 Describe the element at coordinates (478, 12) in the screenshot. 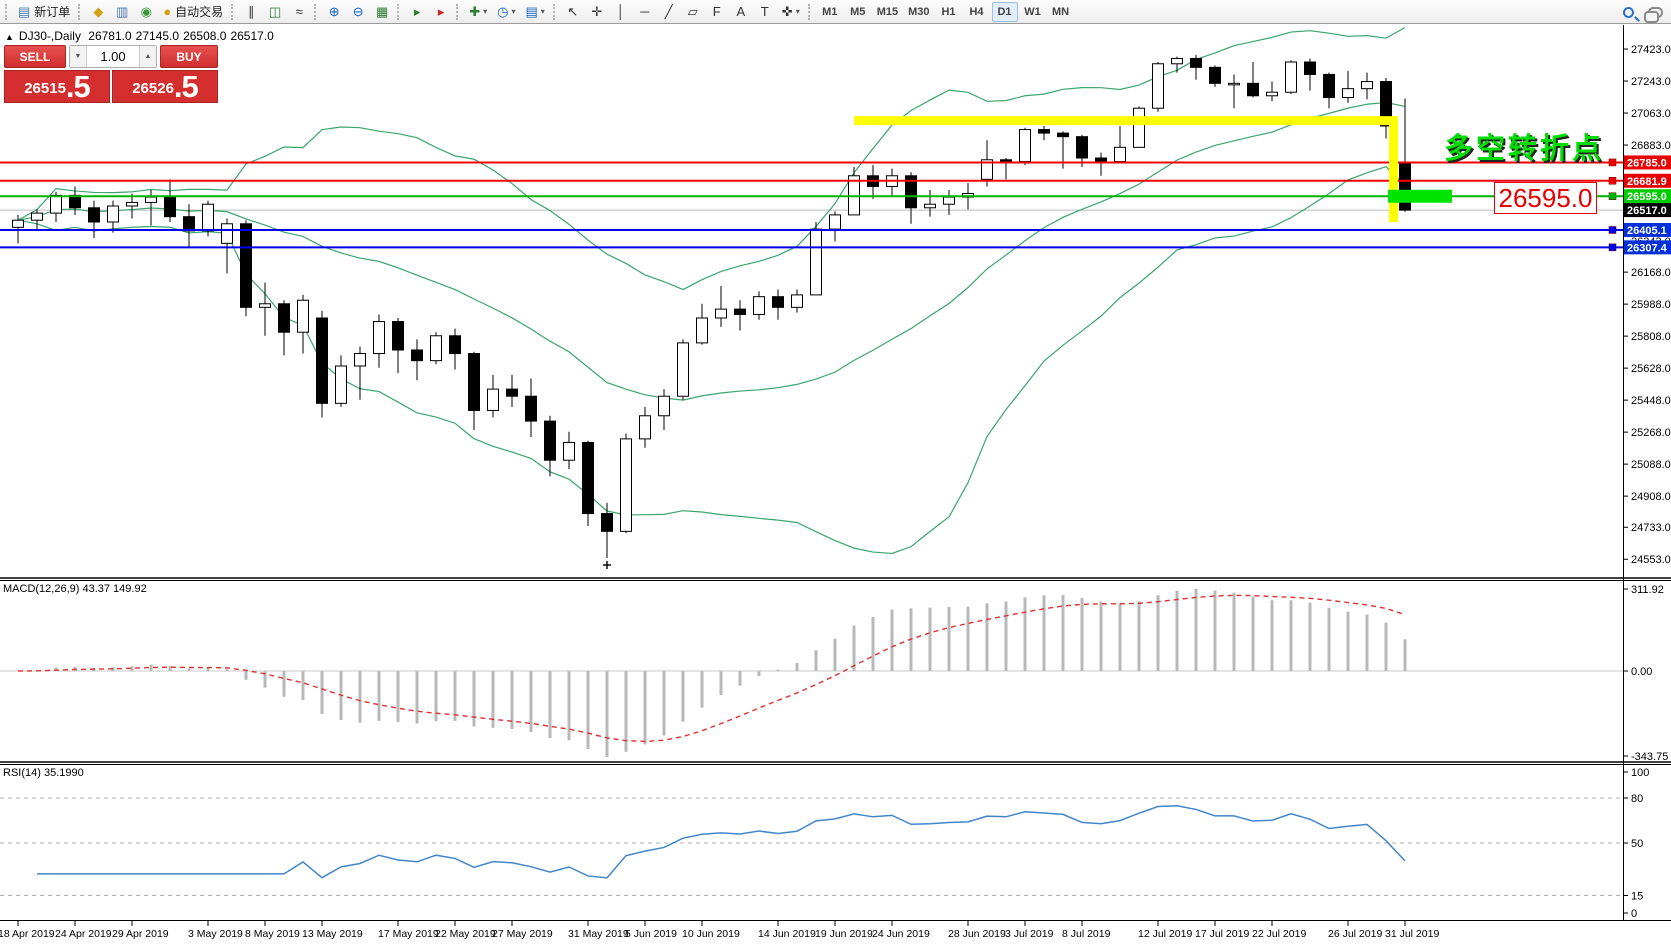

I see `indicators-button: ✚ ▾` at that location.